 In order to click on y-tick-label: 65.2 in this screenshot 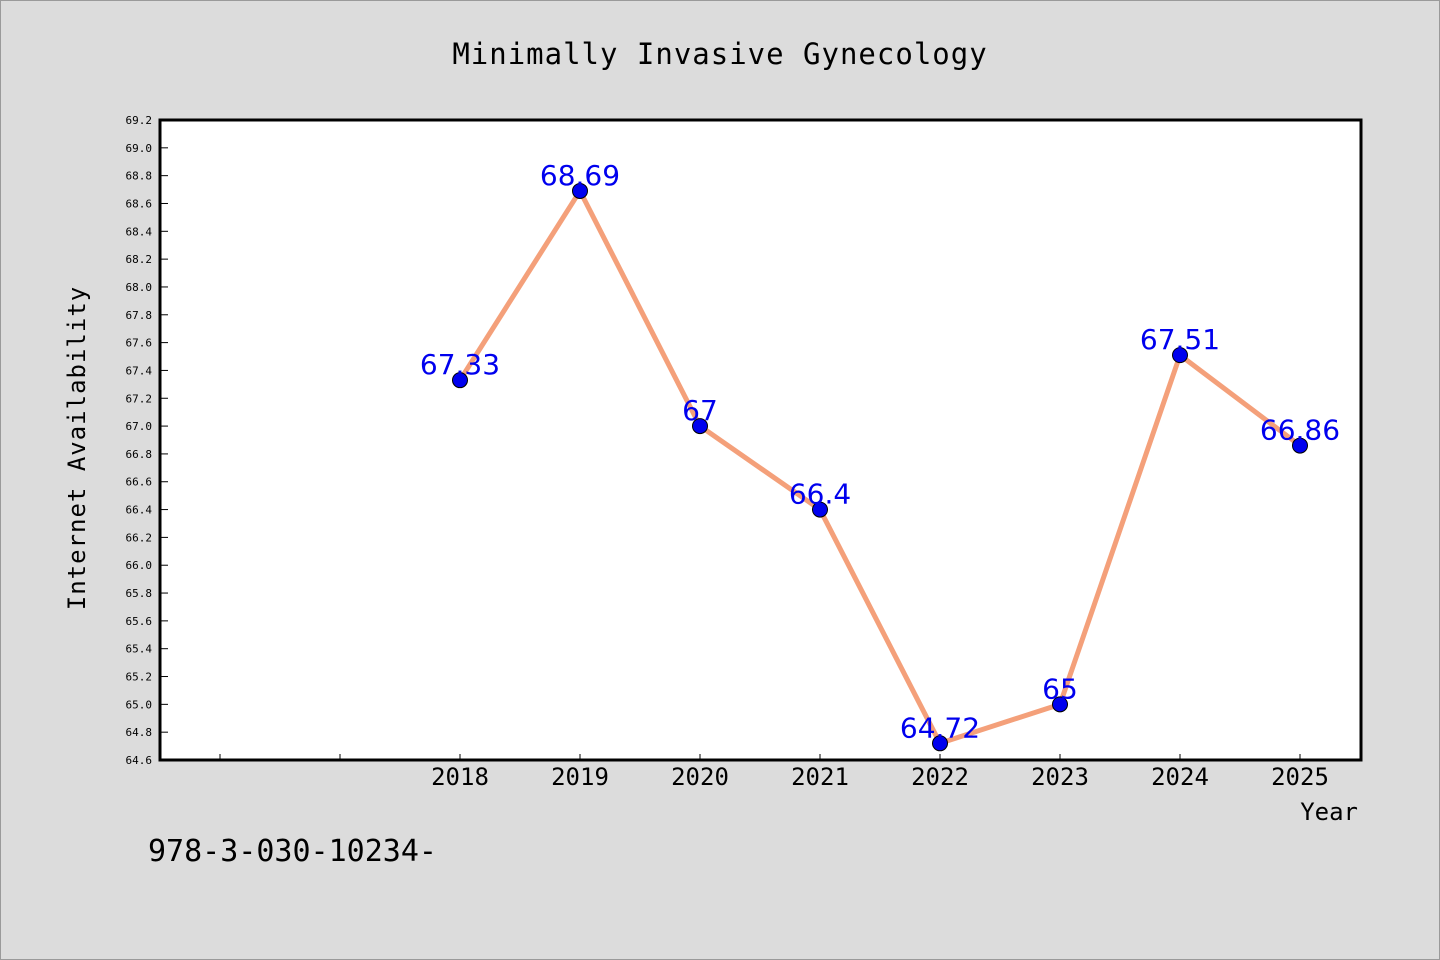, I will do `click(139, 677)`.